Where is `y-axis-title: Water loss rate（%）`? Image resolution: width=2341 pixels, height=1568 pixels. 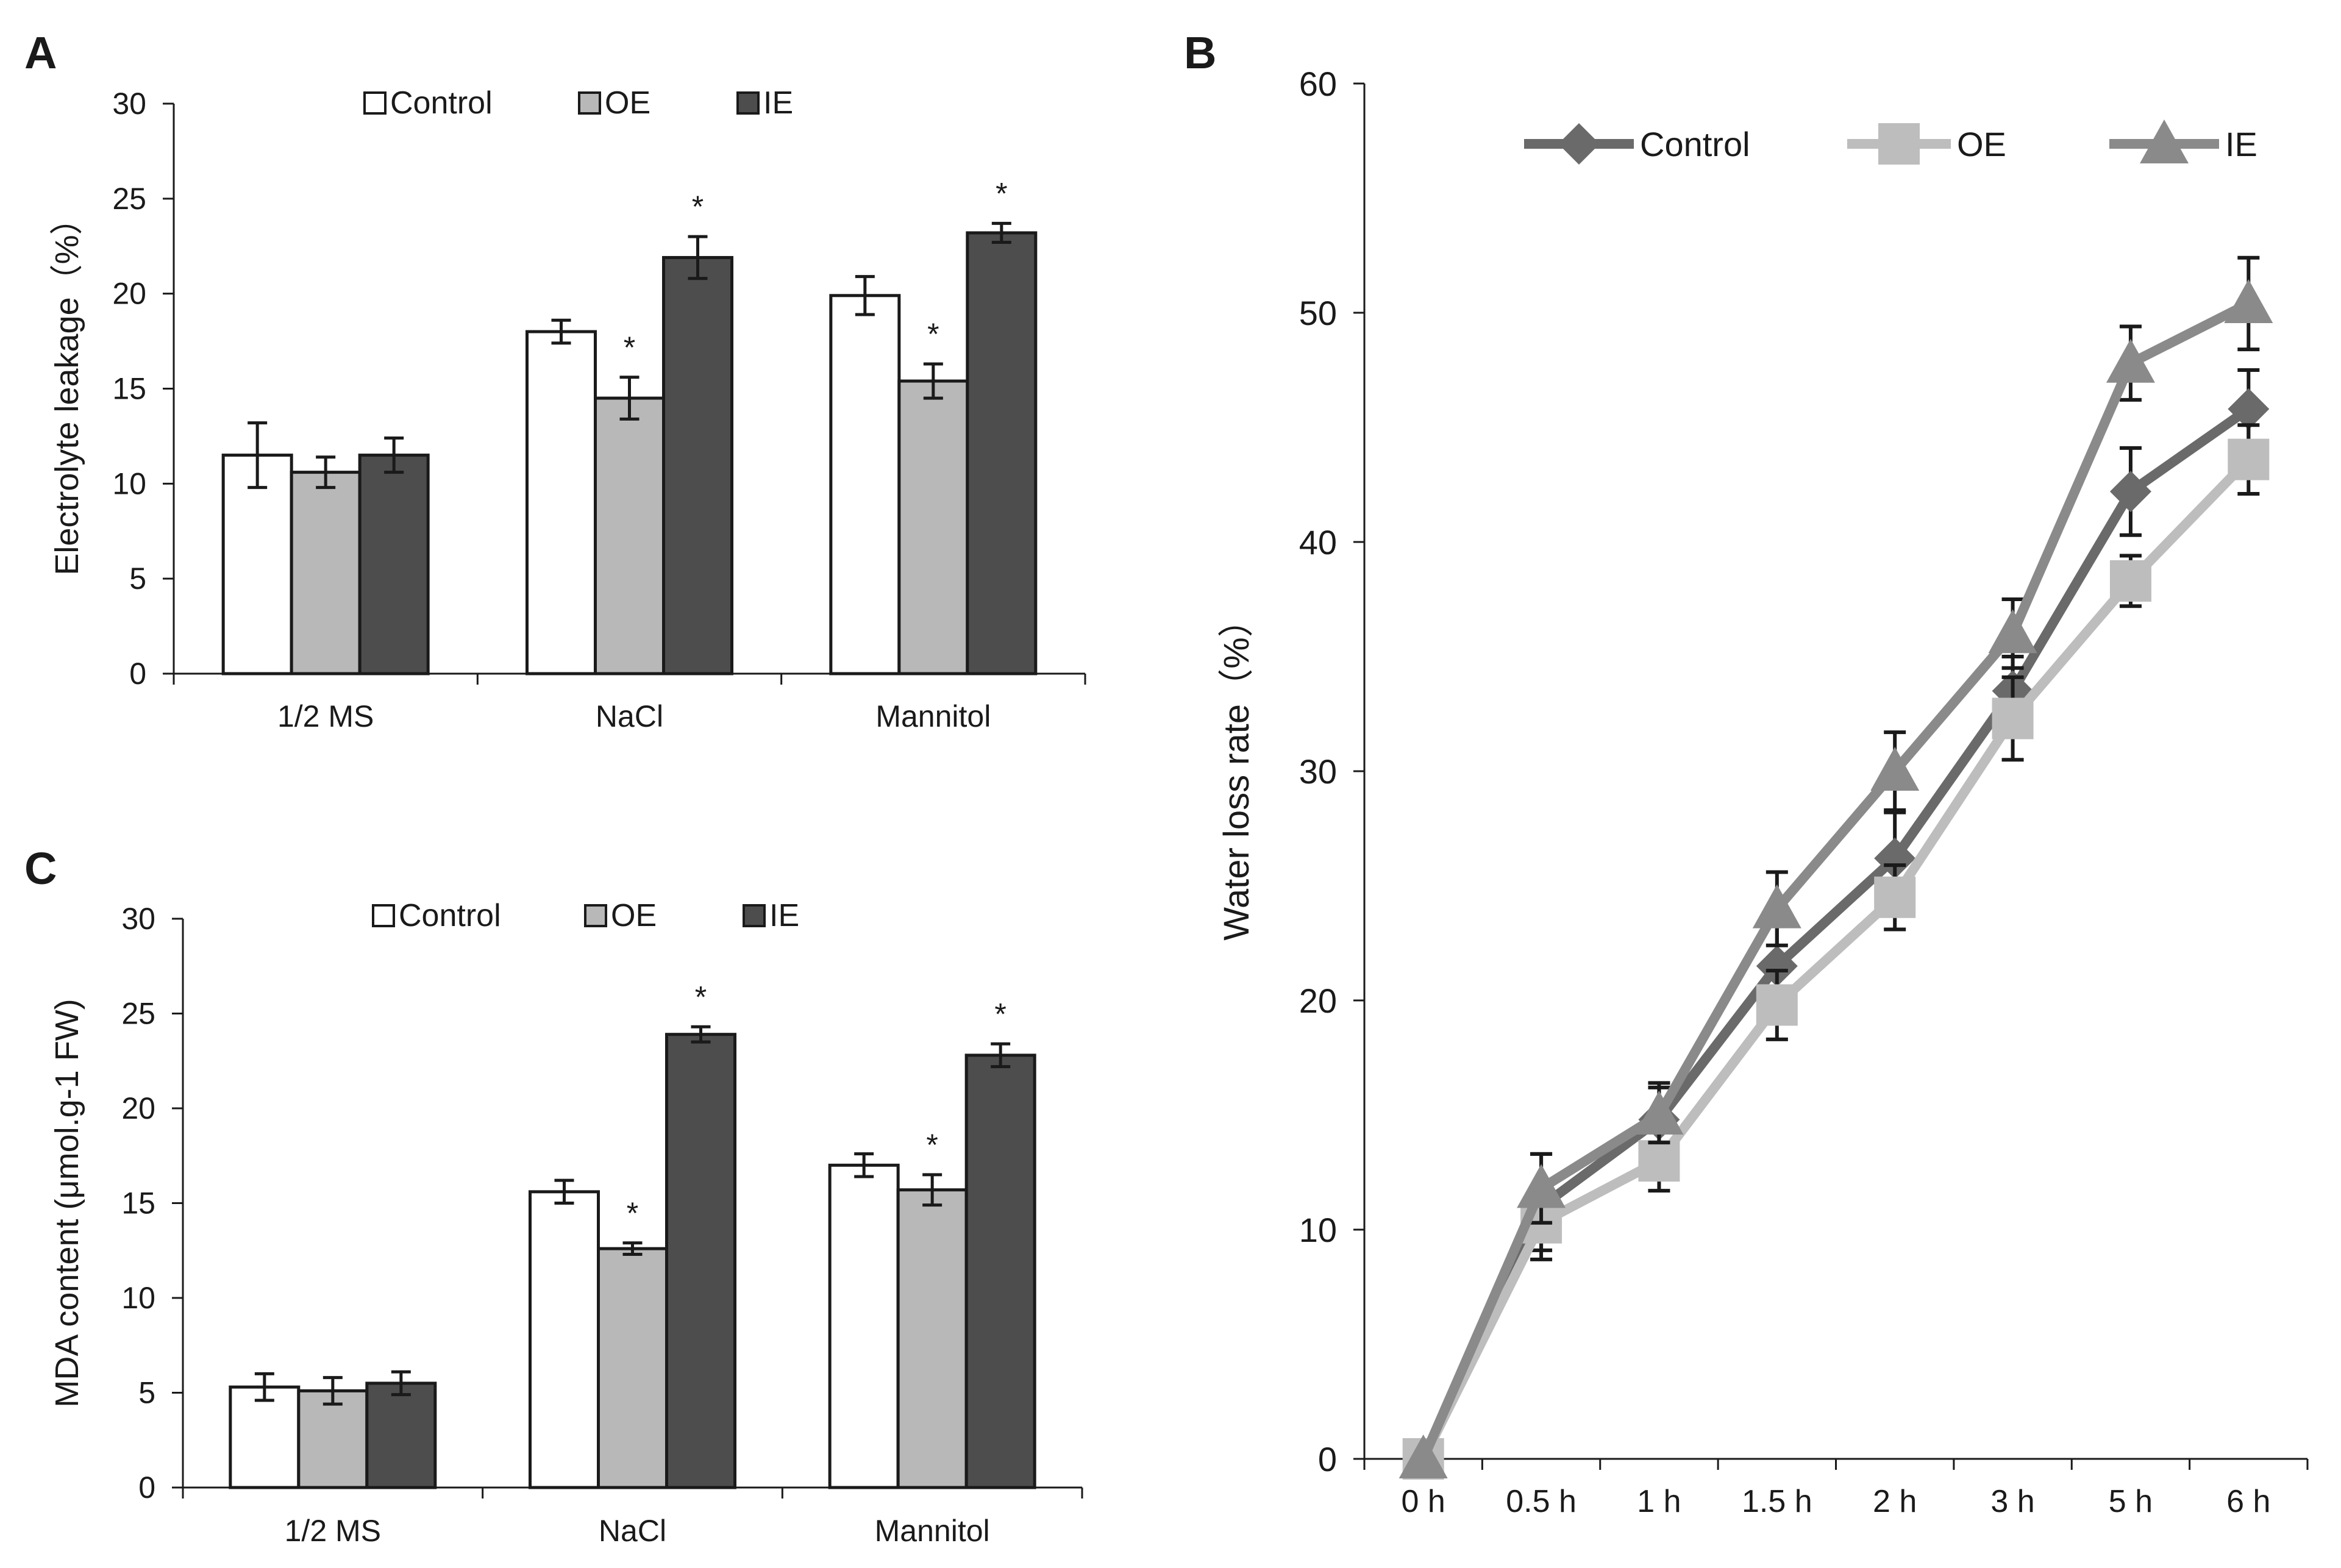
y-axis-title: Water loss rate（%） is located at coordinates (1236, 771).